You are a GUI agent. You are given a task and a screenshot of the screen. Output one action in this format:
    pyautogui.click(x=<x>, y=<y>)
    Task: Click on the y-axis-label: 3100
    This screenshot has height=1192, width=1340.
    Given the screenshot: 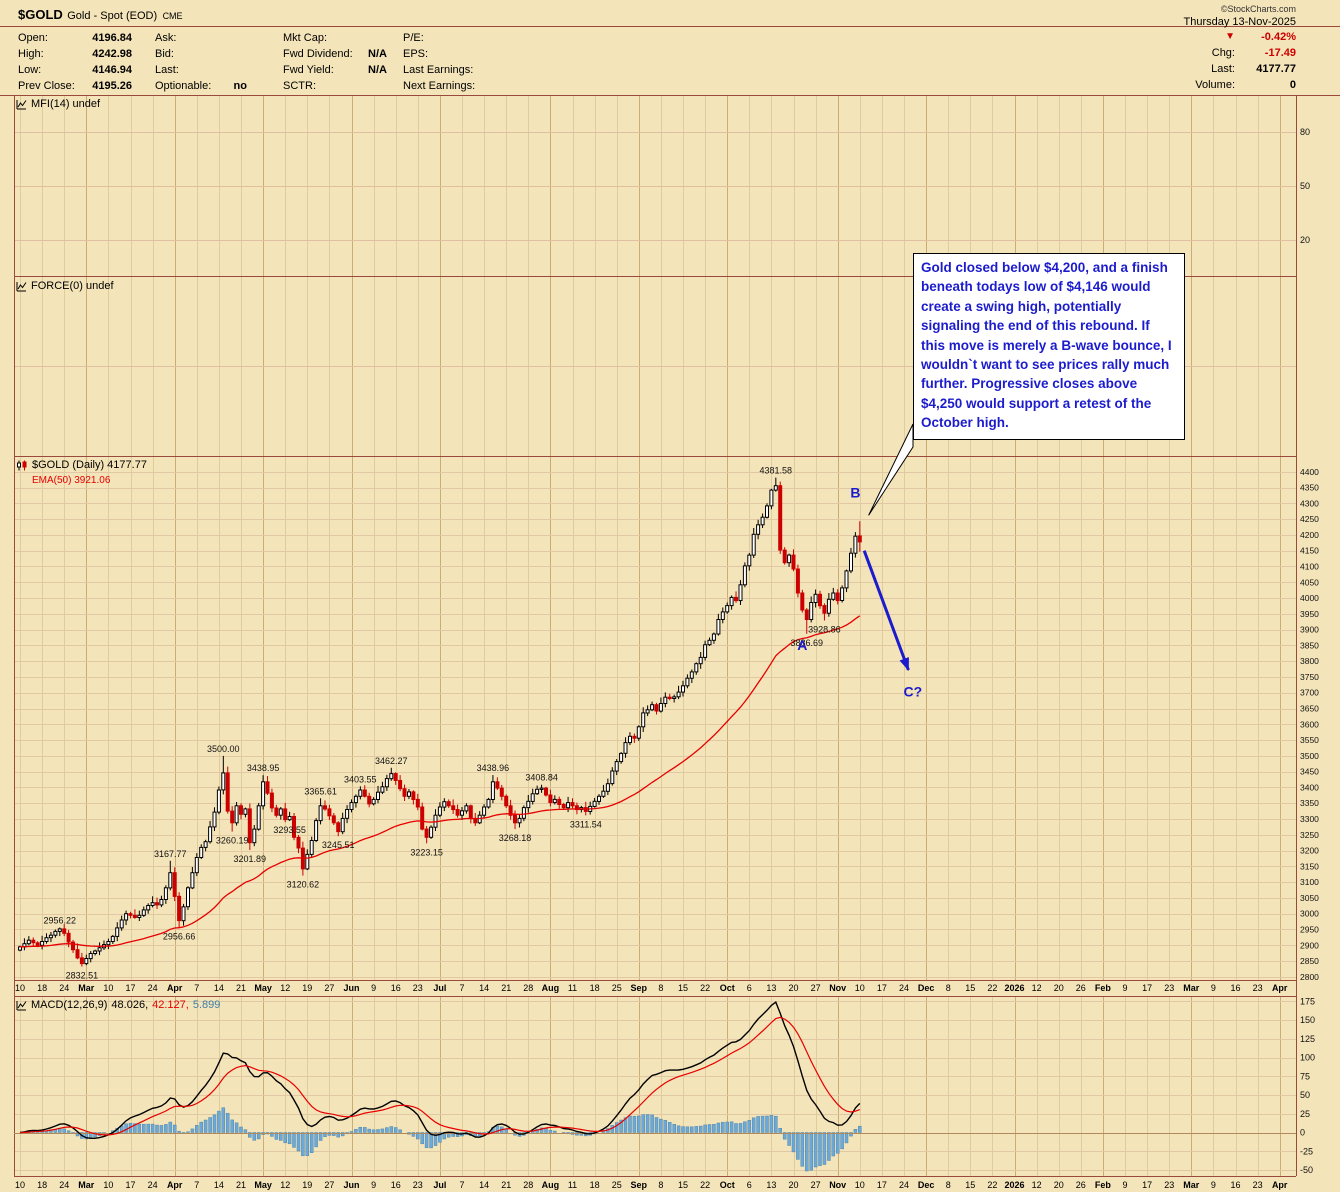 What is the action you would take?
    pyautogui.click(x=1309, y=882)
    